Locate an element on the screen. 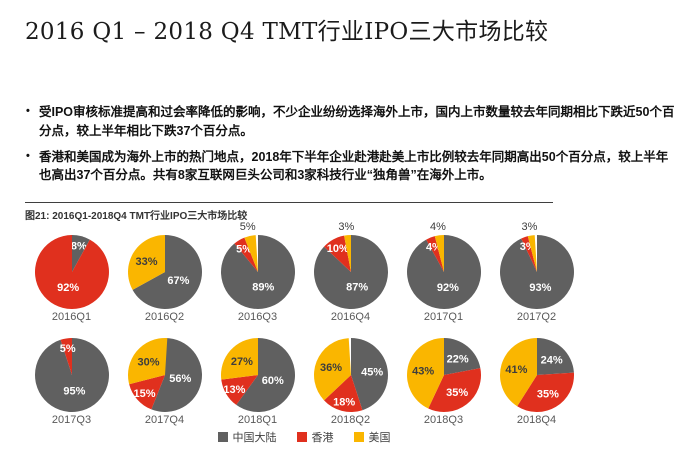  quarter-label: 2017Q4 is located at coordinates (164, 420).